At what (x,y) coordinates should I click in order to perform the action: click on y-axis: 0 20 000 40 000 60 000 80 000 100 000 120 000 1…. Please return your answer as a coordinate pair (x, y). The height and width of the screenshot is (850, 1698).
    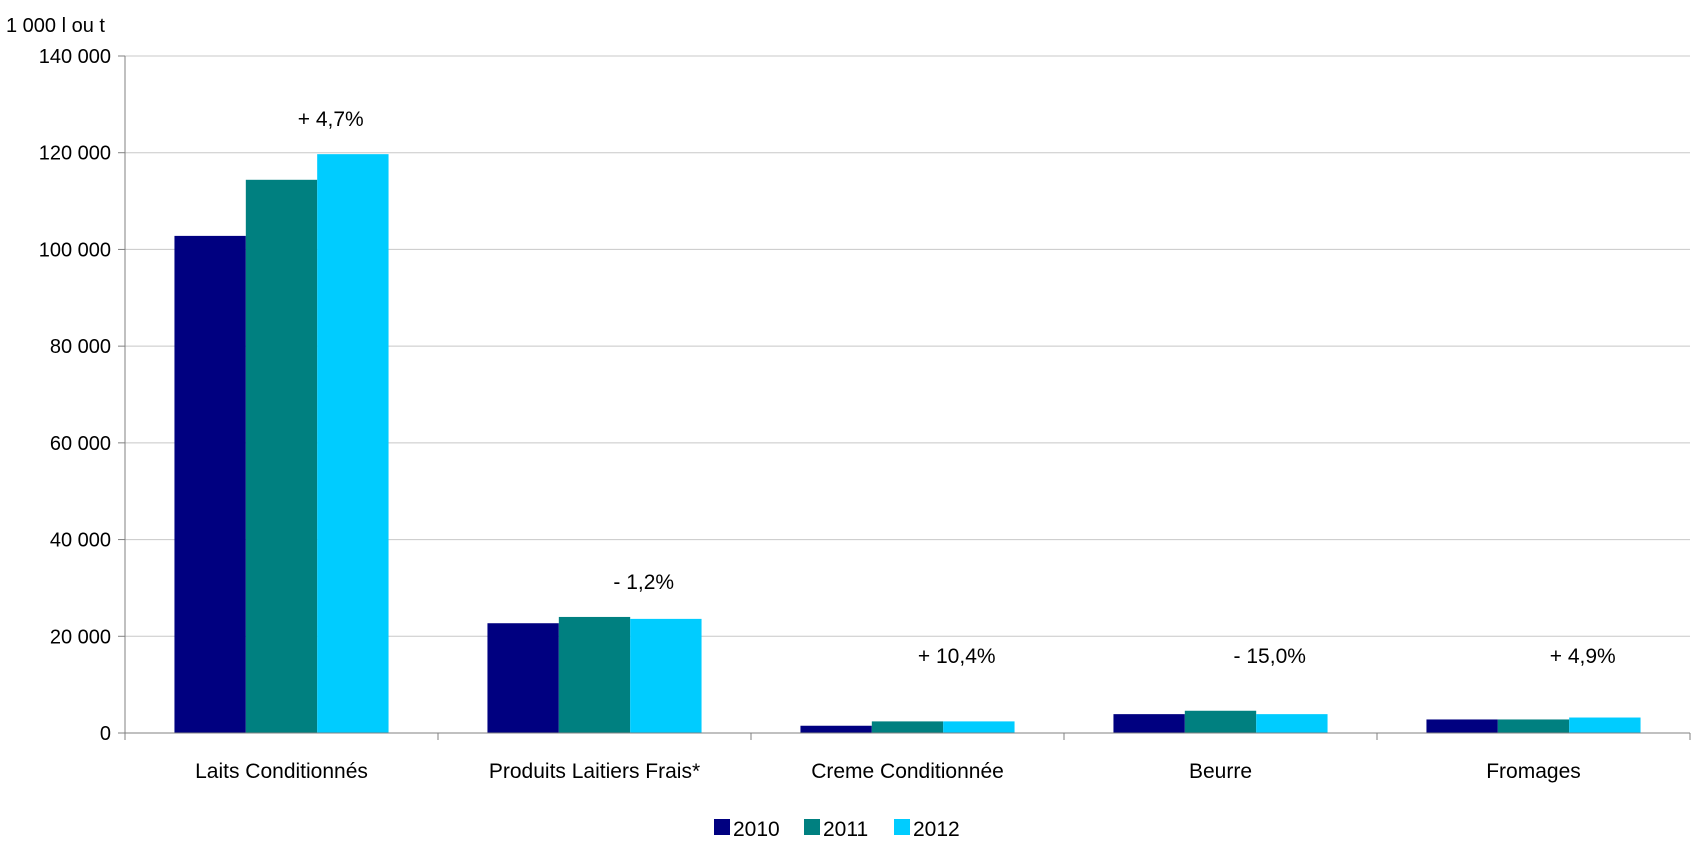
    Looking at the image, I should click on (82, 395).